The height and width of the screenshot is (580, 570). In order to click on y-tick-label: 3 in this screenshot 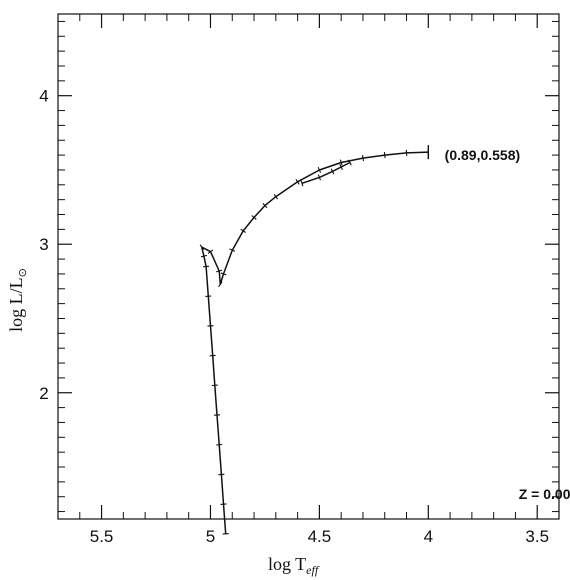, I will do `click(43, 244)`.